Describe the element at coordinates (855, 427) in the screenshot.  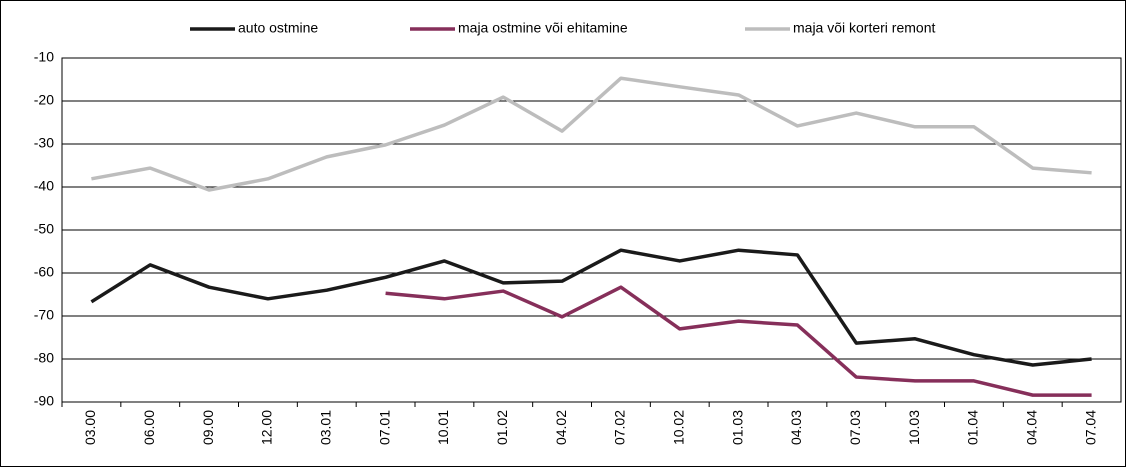
I see `x-tick-label: 07.03` at that location.